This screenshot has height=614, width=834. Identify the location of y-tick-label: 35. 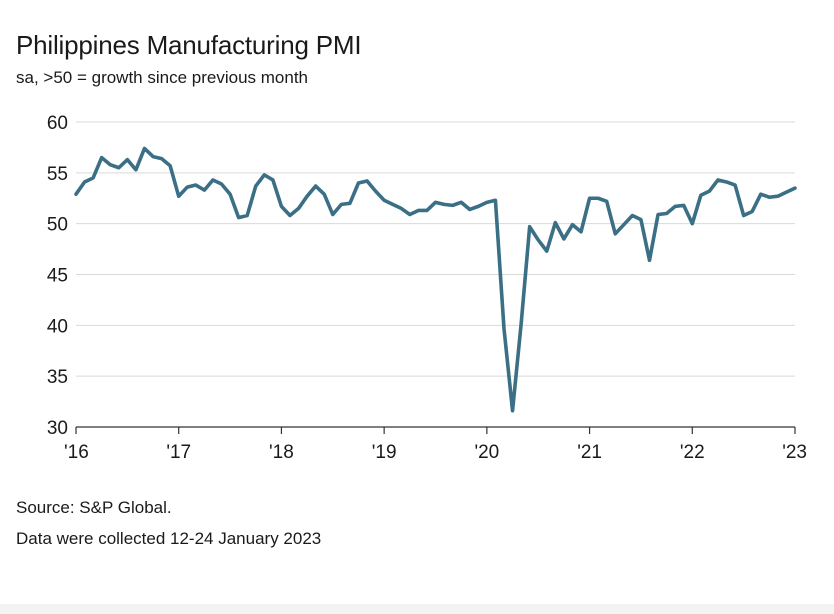
(57, 377).